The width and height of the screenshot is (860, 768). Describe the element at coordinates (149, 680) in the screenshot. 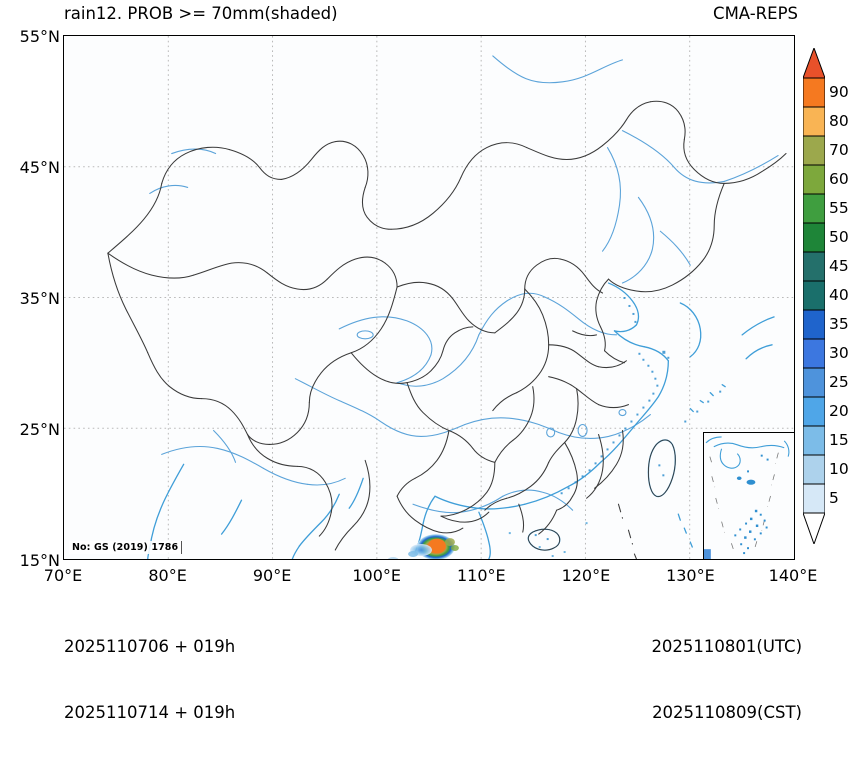

I see `forecast-init-time-block: 2025110706 + 019h 2025110714 + 019h` at that location.